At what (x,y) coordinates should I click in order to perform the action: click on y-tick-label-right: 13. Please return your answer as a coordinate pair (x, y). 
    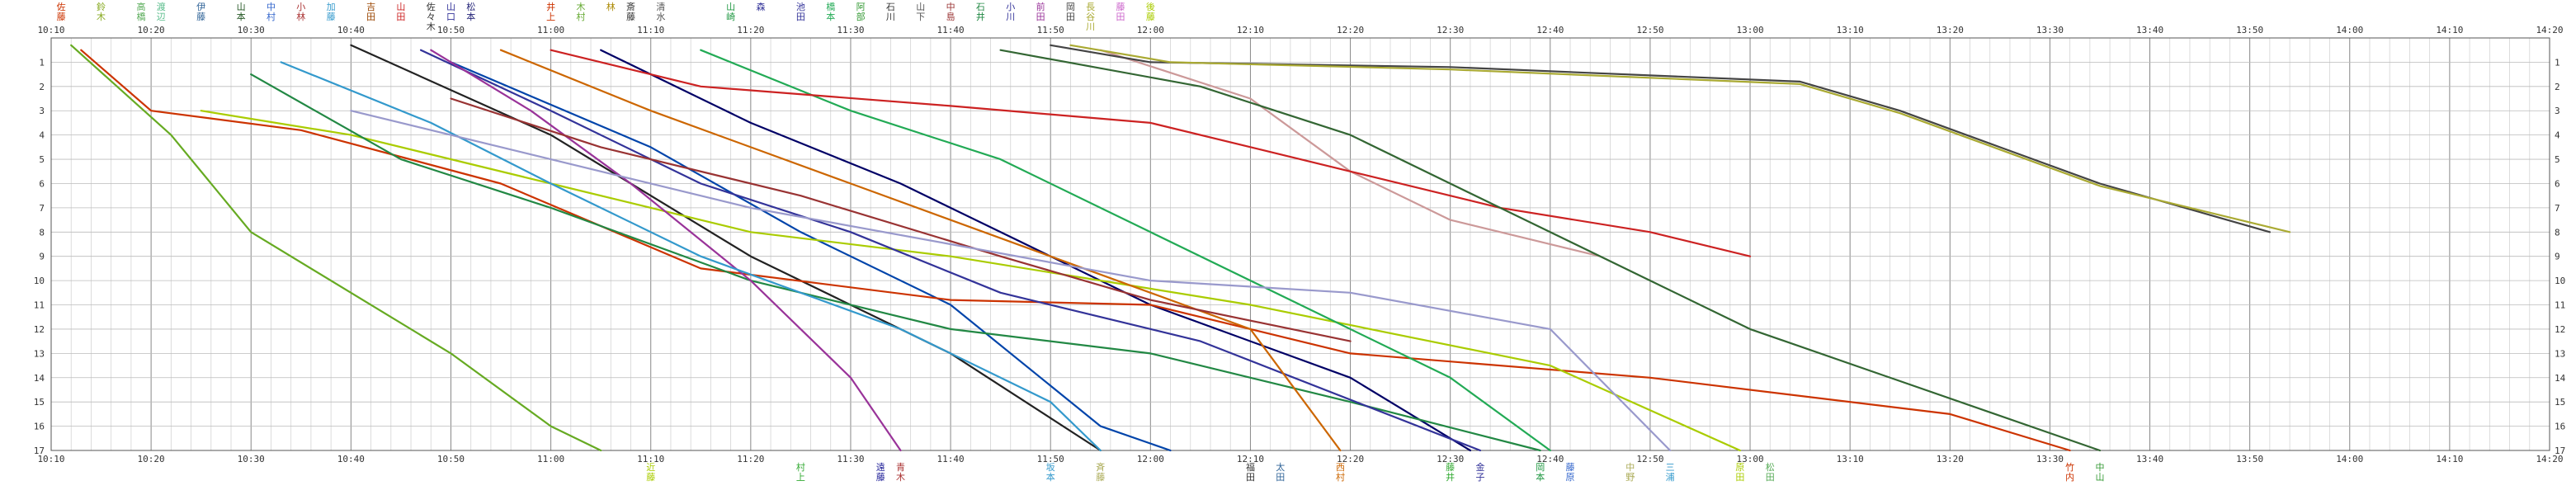
    Looking at the image, I should click on (2560, 353).